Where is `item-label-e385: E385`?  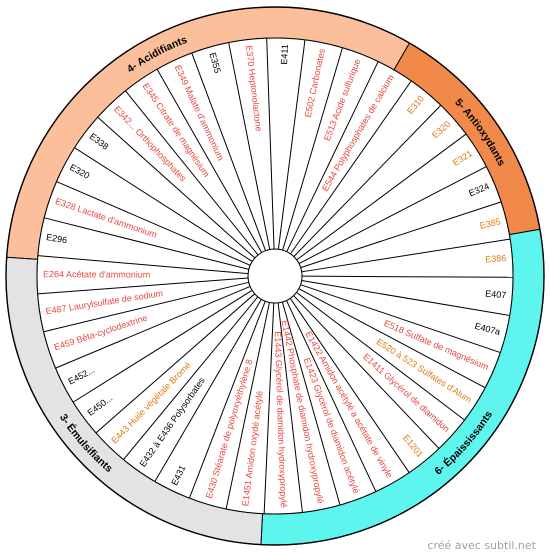 item-label-e385: E385 is located at coordinates (490, 223).